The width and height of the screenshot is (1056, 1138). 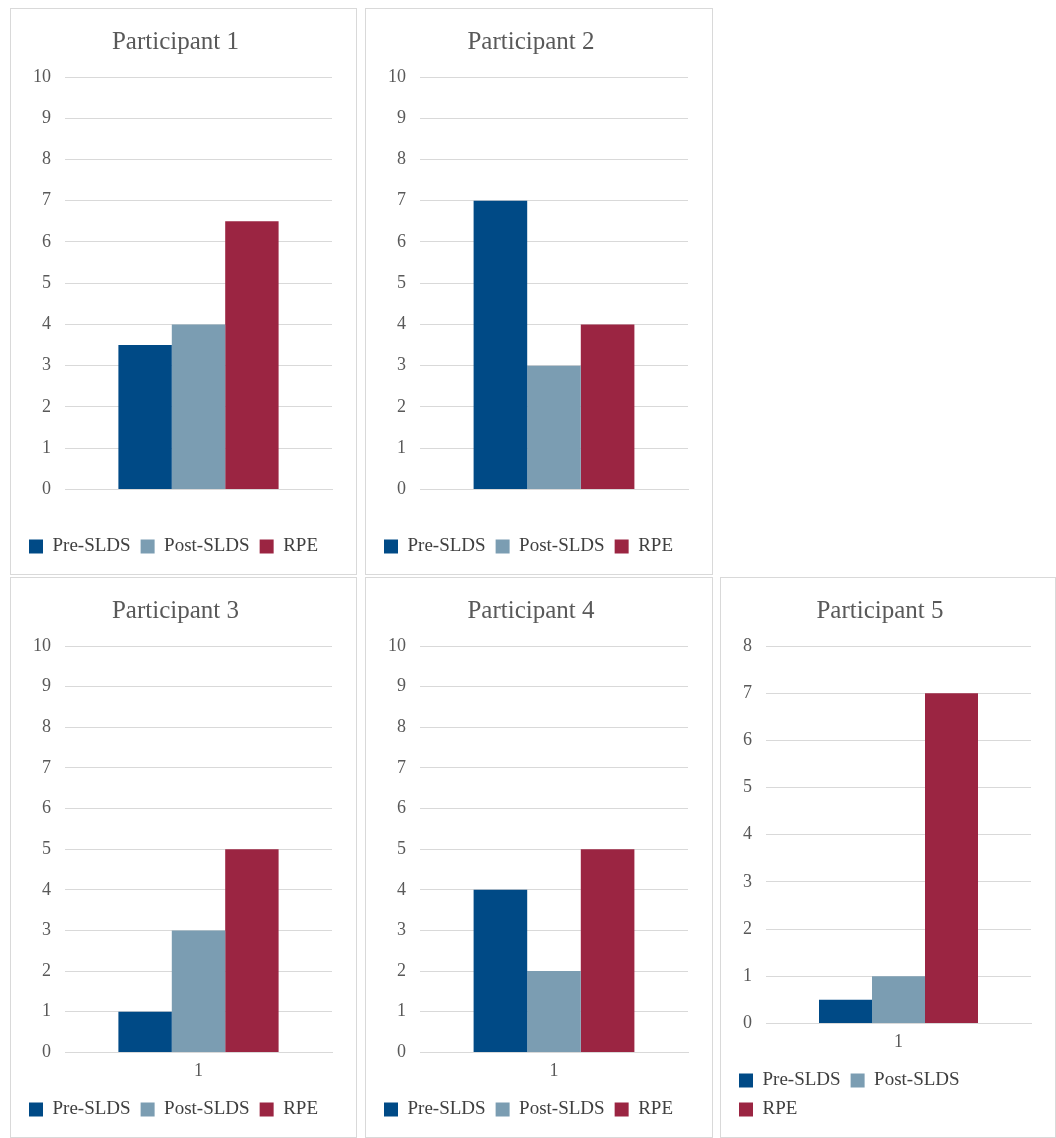 I want to click on chart-title: Participant 3, so click(x=175, y=609).